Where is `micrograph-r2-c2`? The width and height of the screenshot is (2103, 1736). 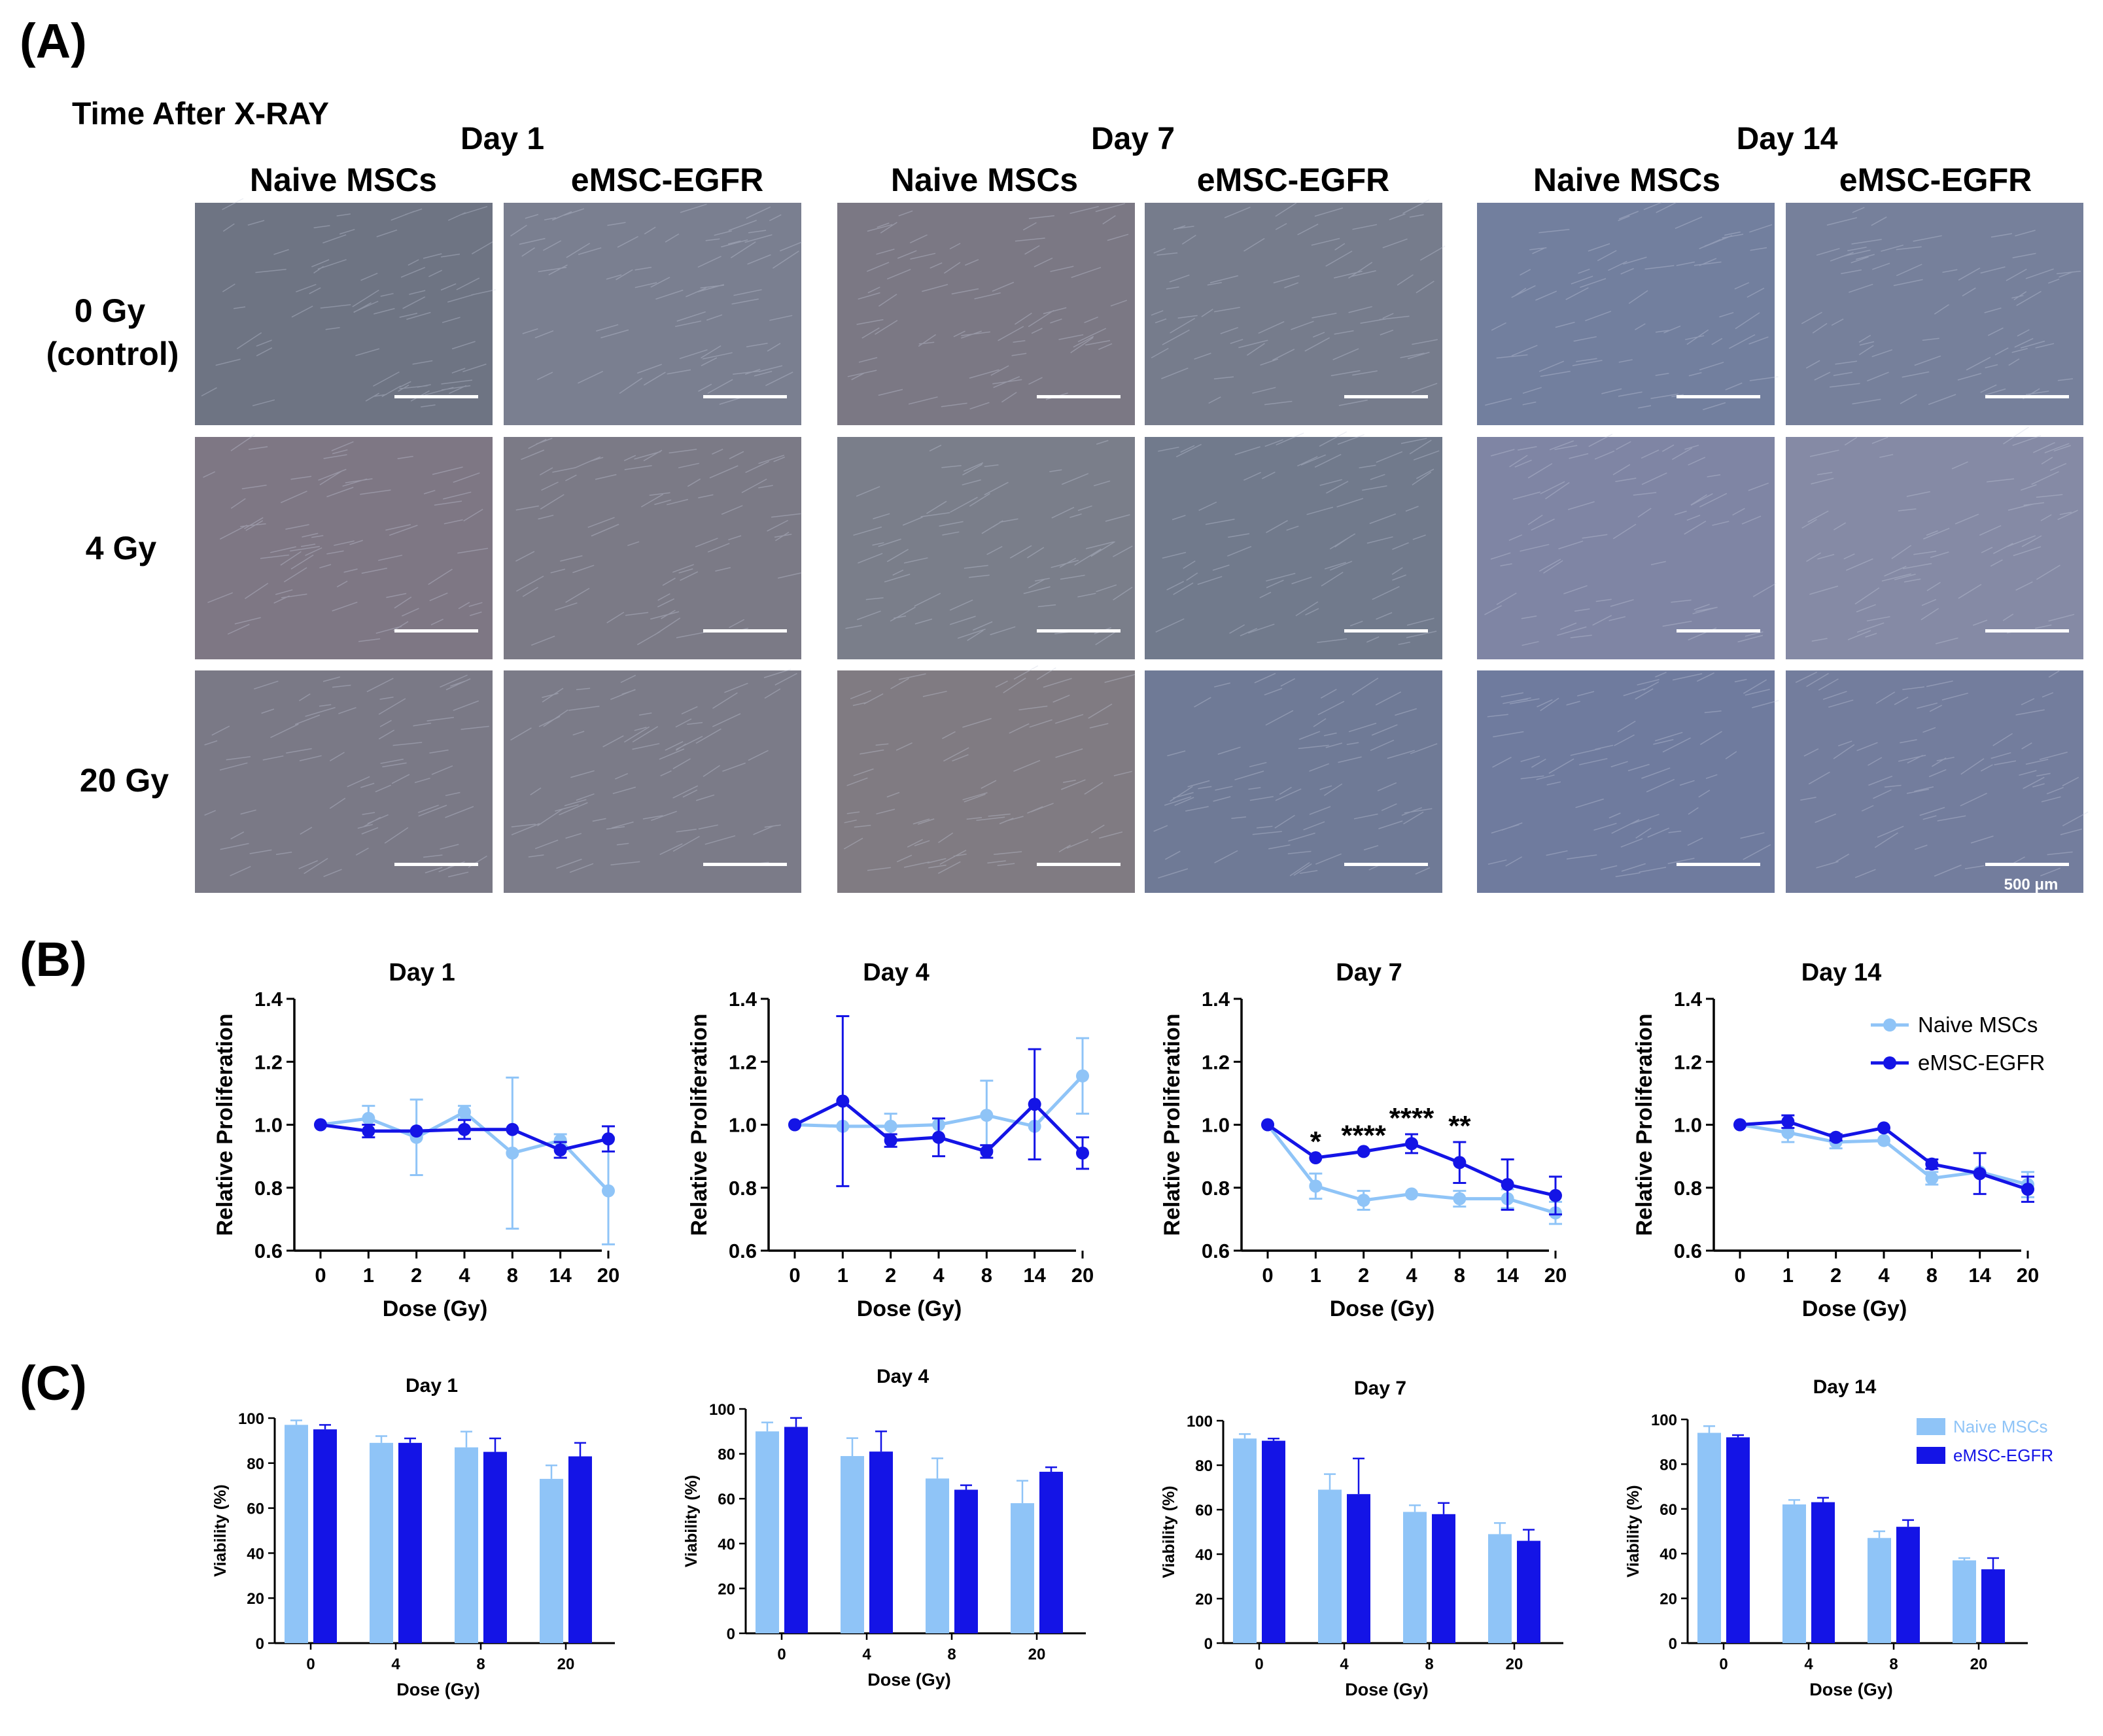 micrograph-r2-c2 is located at coordinates (652, 548).